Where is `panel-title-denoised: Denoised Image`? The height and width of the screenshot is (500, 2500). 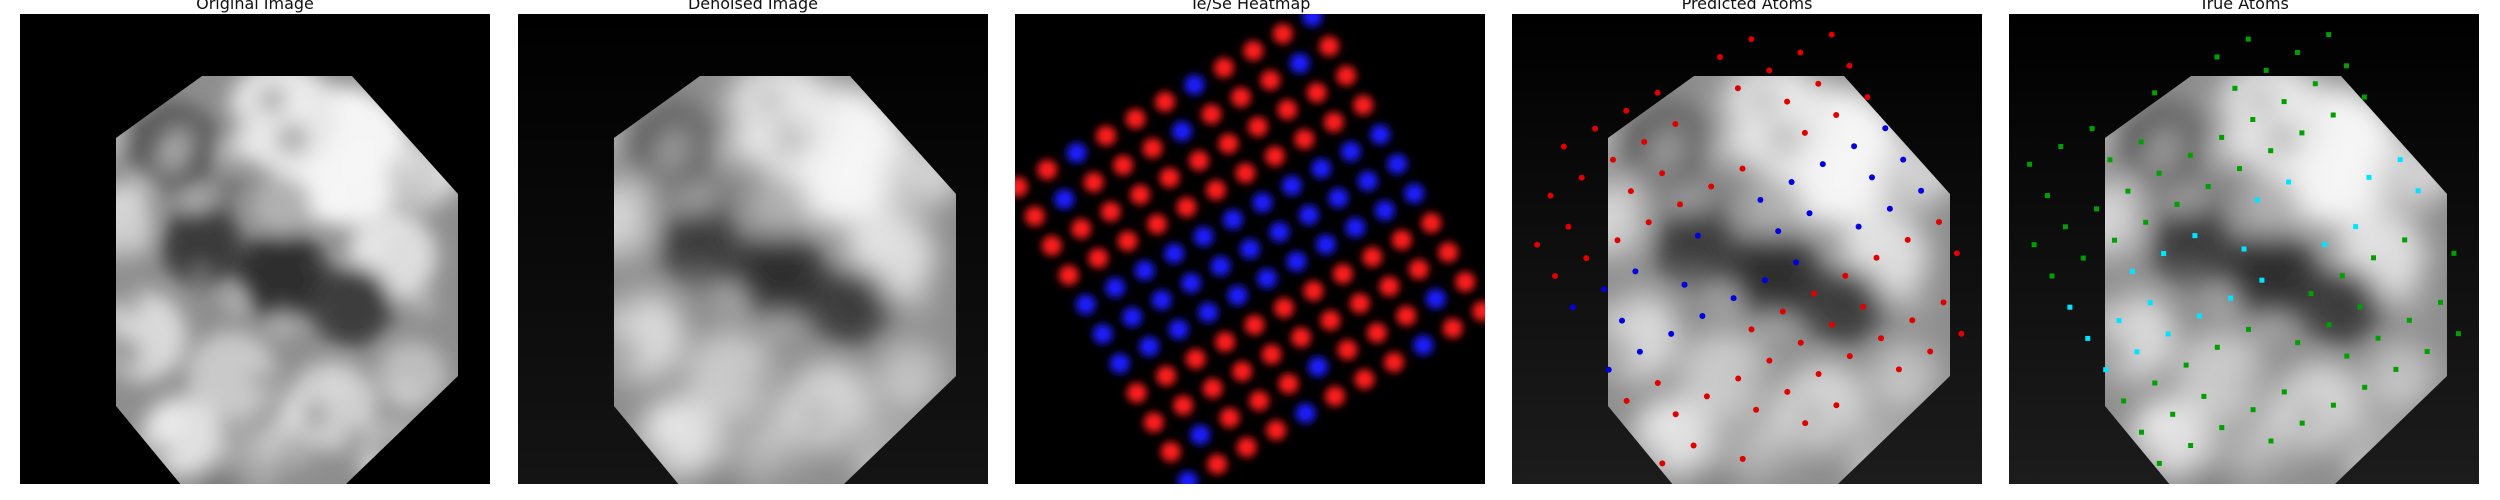
panel-title-denoised: Denoised Image is located at coordinates (753, 6).